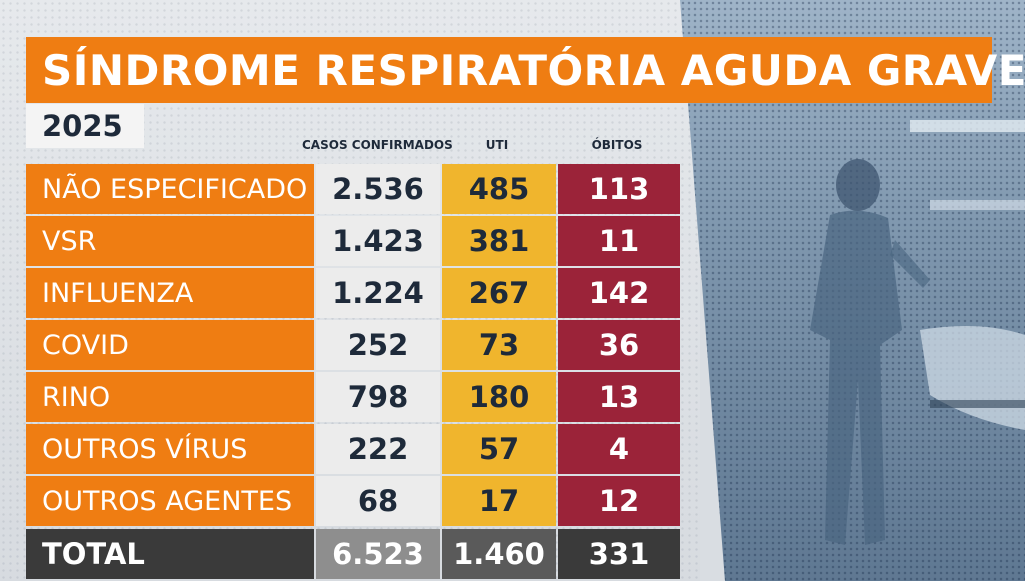  I want to click on casos-value: 1.224, so click(378, 293).